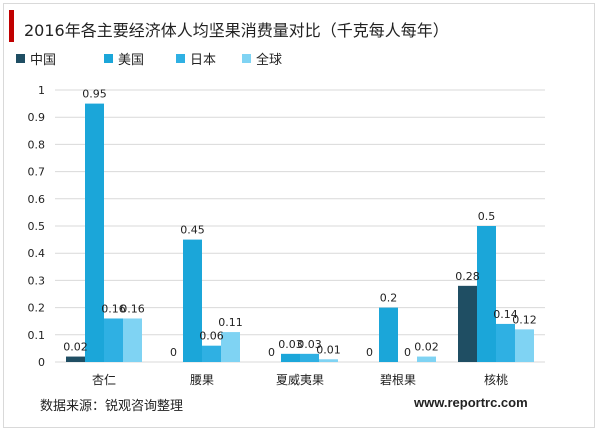  What do you see at coordinates (41, 362) in the screenshot?
I see `y-tick-label: 0` at bounding box center [41, 362].